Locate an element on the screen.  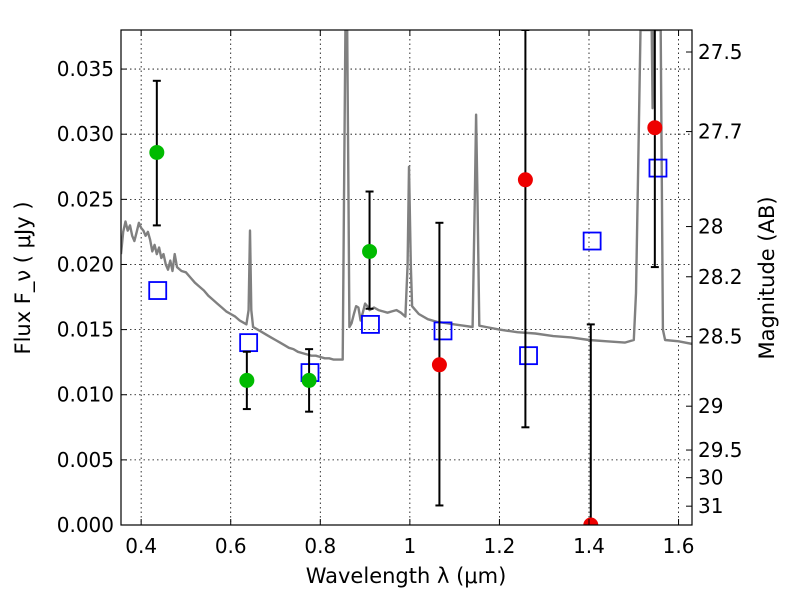
mag-tick-label: 29 is located at coordinates (710, 406).